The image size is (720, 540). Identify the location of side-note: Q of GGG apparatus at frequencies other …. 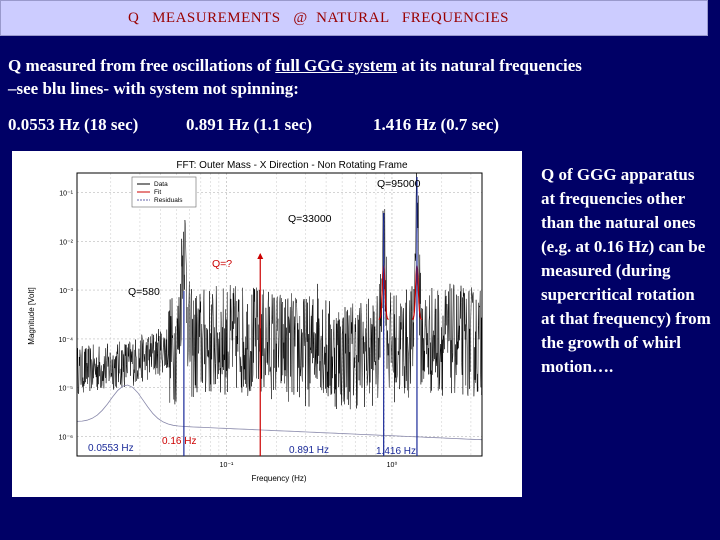
(626, 270).